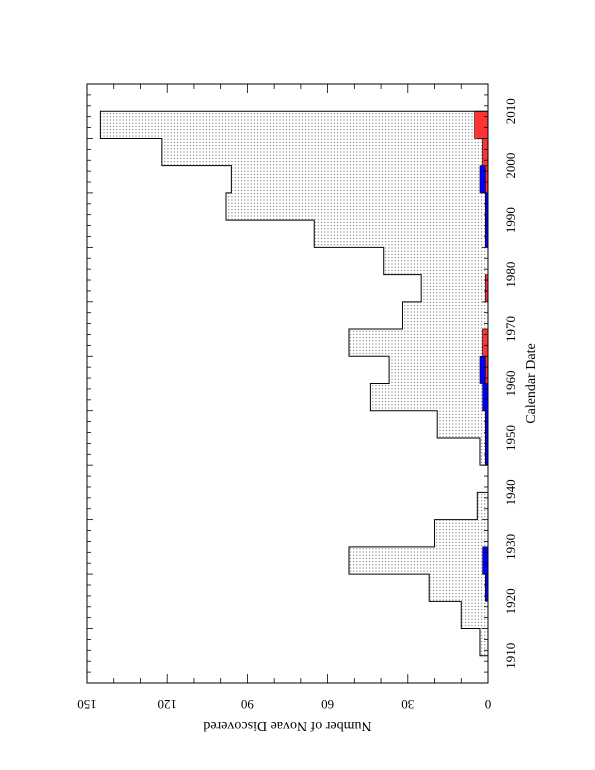  I want to click on y-tick-label: 30, so click(407, 704).